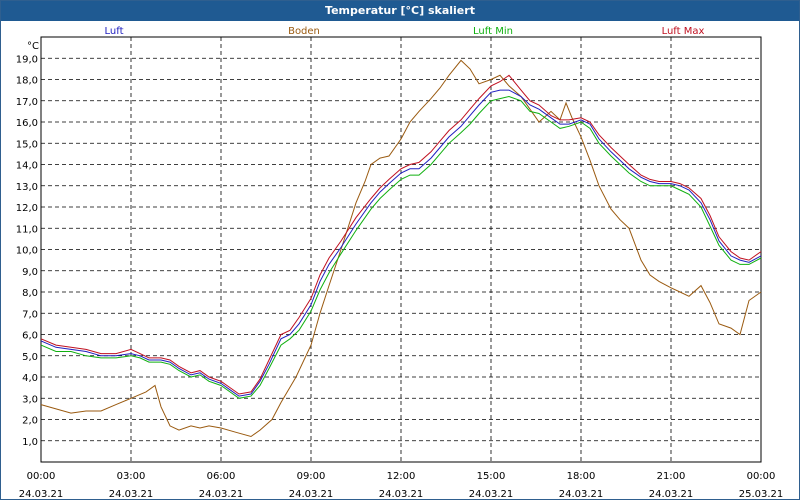  I want to click on x-tick-time: 21:00, so click(671, 476).